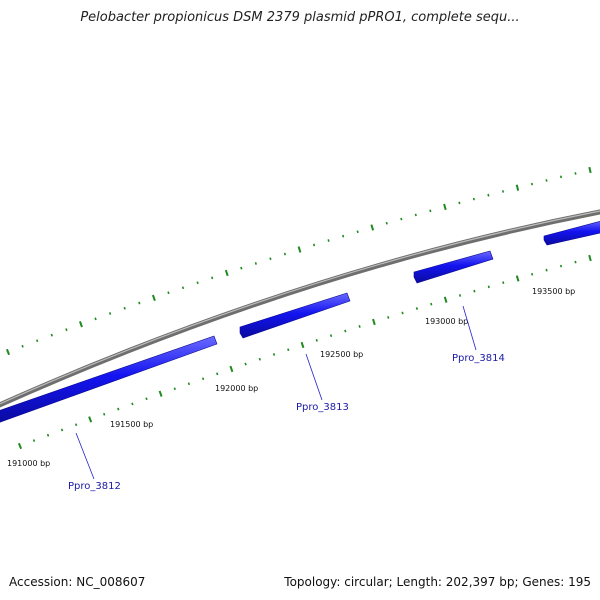 Image resolution: width=600 pixels, height=600 pixels. What do you see at coordinates (236, 388) in the screenshot?
I see `scale-label: 192000 bp` at bounding box center [236, 388].